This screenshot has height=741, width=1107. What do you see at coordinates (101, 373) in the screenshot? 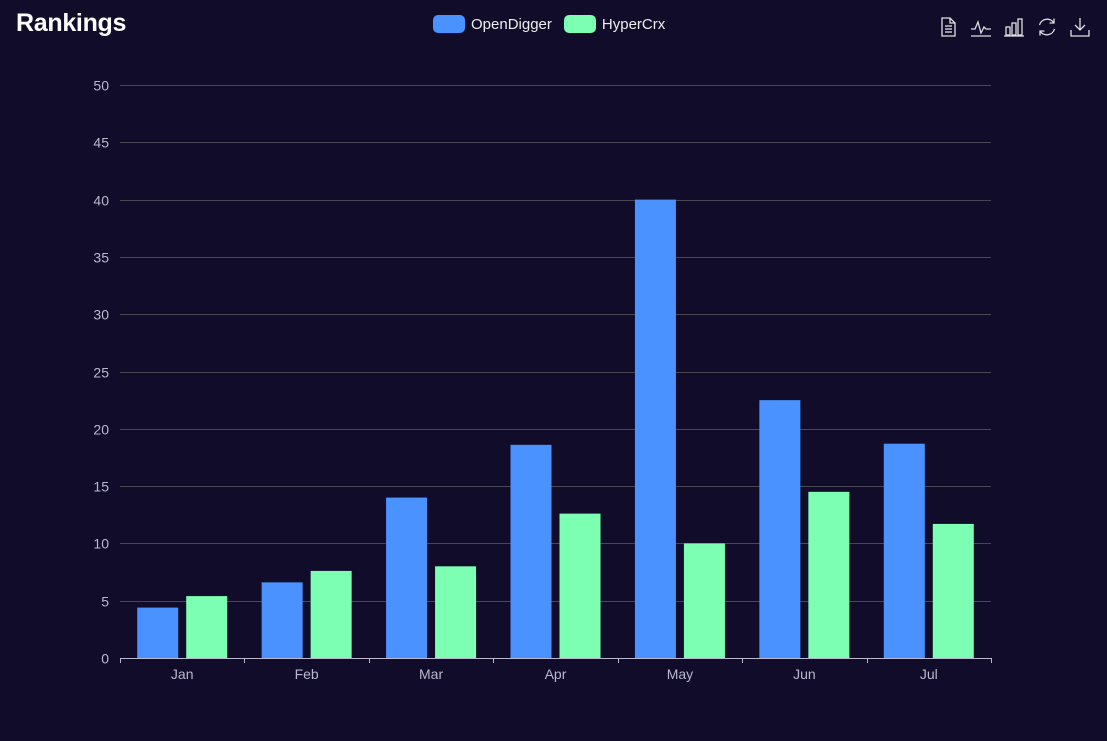
I see `y-tick-label: 25` at bounding box center [101, 373].